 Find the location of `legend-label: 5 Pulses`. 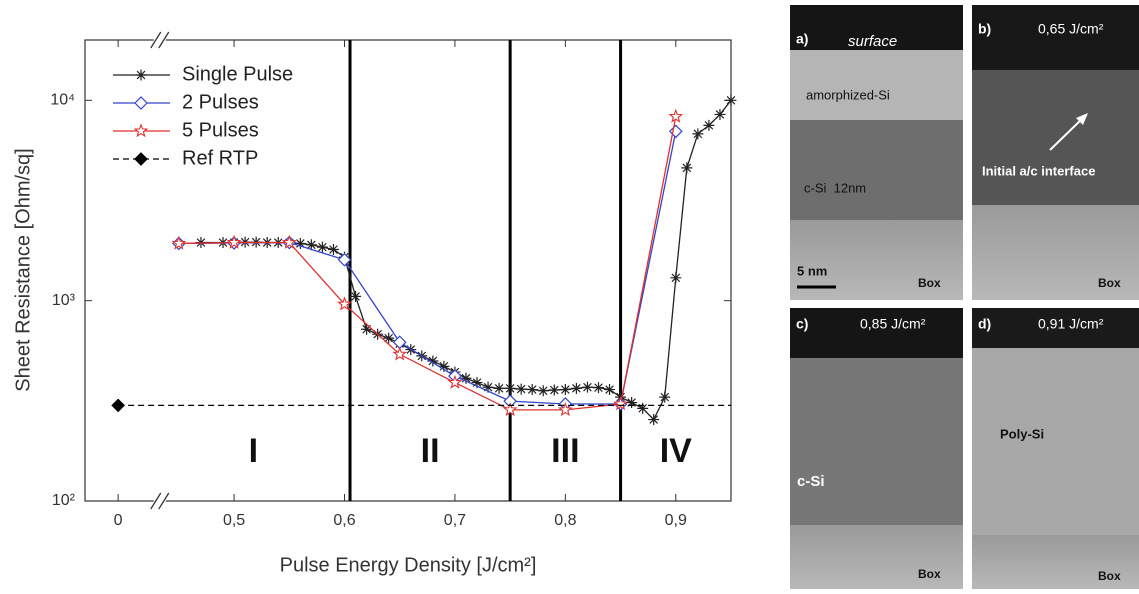

legend-label: 5 Pulses is located at coordinates (220, 130).